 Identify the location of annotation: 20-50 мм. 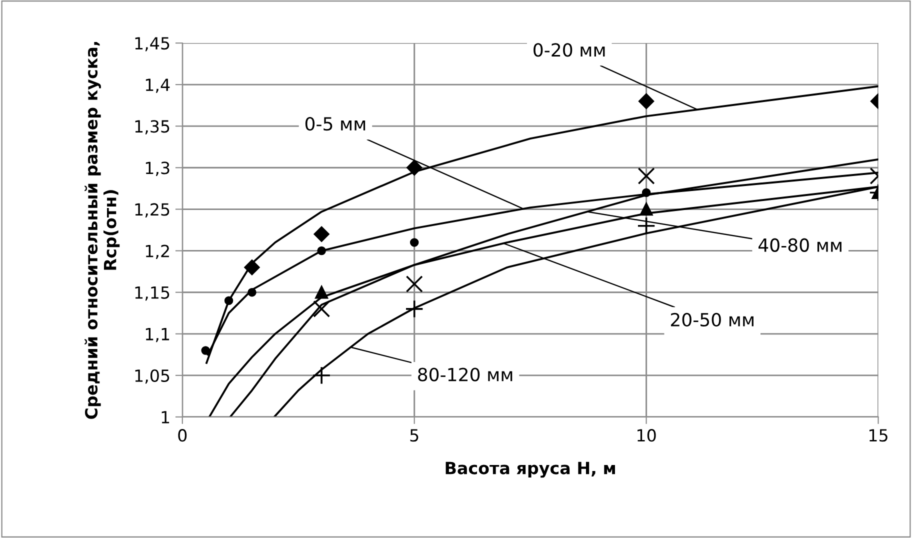
(712, 319).